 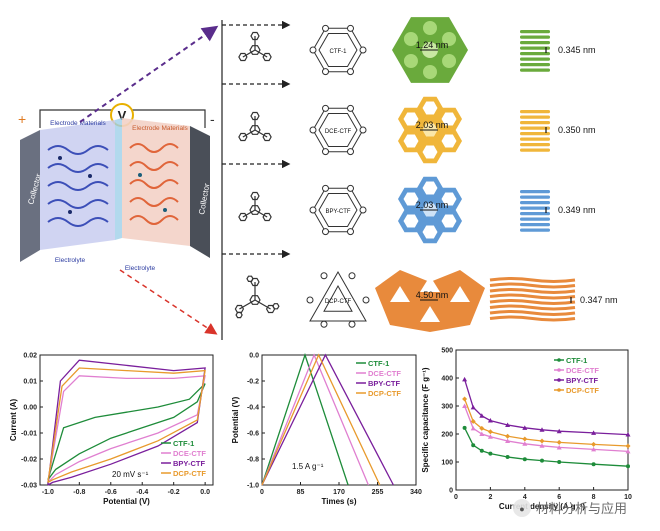 I want to click on right-electrode-label: Electrode Materials, so click(x=160, y=128).